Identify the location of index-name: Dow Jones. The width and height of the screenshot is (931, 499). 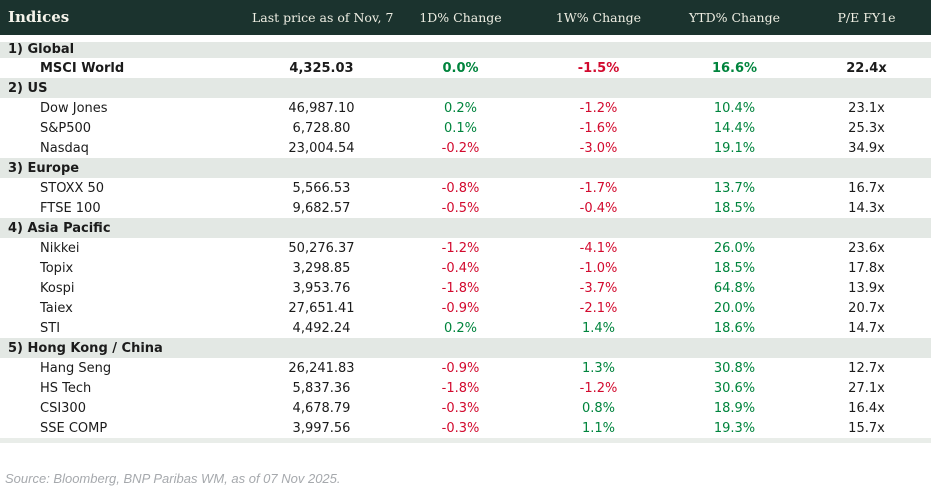
(74, 108).